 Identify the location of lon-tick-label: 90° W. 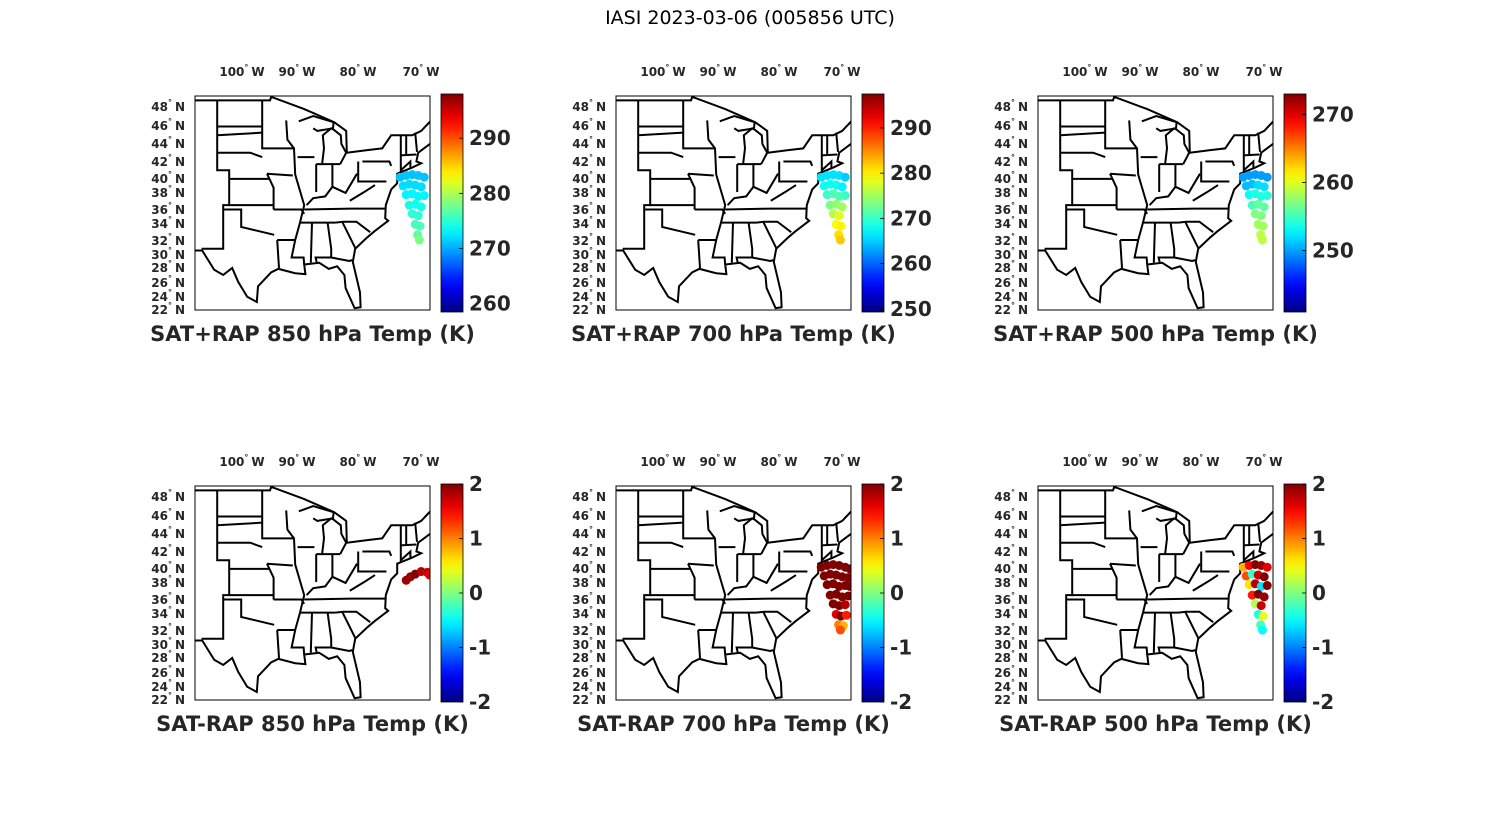
(297, 461).